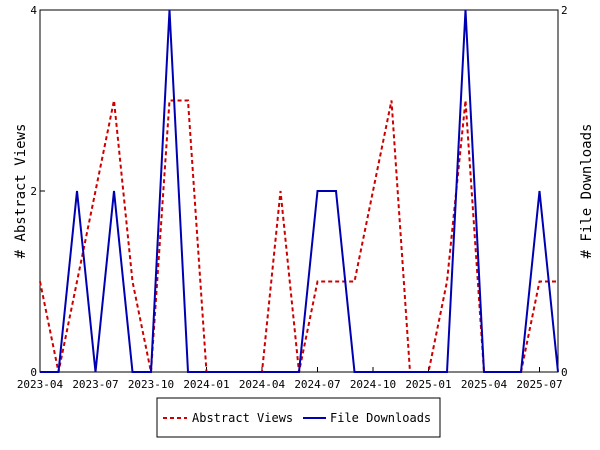  What do you see at coordinates (428, 384) in the screenshot?
I see `x-tick-label: 2025-01` at bounding box center [428, 384].